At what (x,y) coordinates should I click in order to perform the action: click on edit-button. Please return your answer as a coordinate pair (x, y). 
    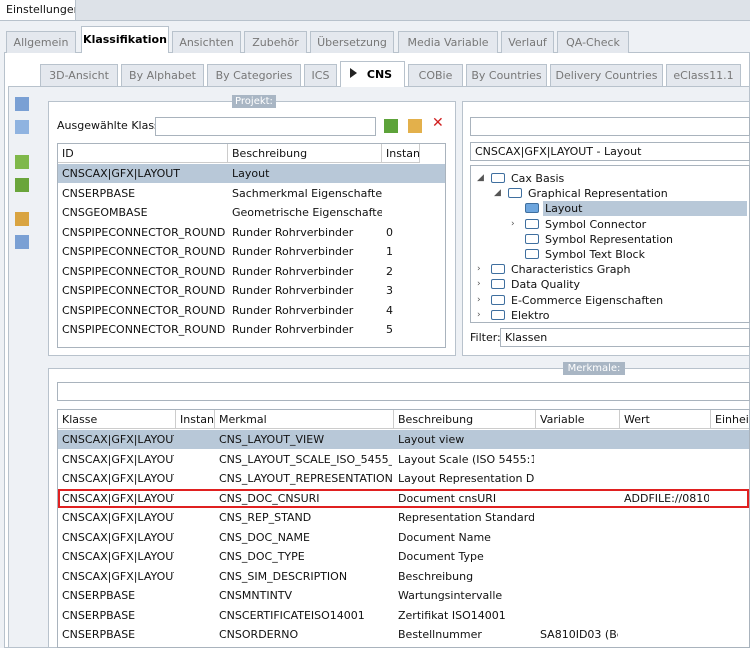
    Looking at the image, I should click on (415, 126).